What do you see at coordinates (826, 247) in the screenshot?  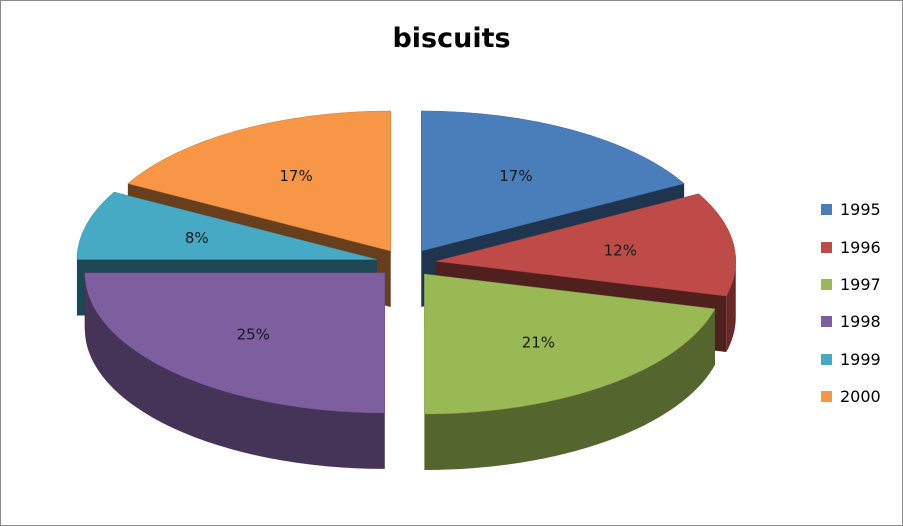 I see `legend-swatch-1996` at bounding box center [826, 247].